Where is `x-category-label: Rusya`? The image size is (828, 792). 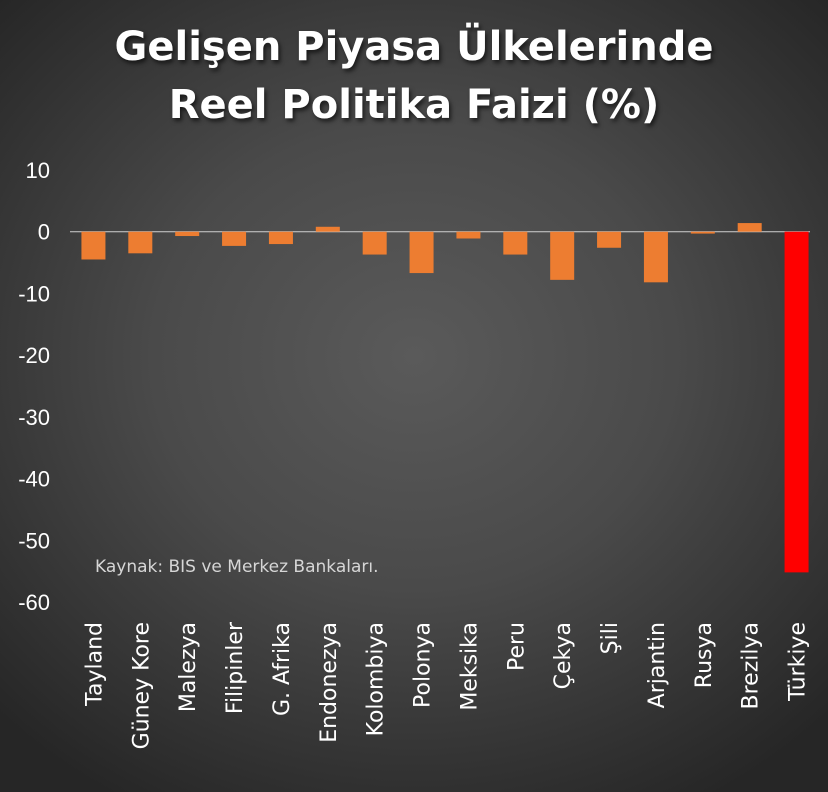
x-category-label: Rusya is located at coordinates (704, 655).